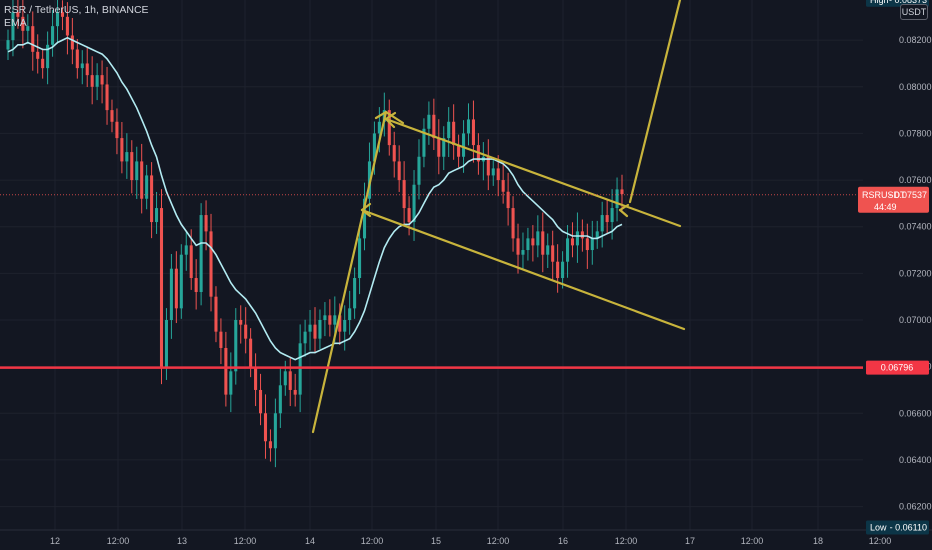  What do you see at coordinates (915, 413) in the screenshot?
I see `price-tick-label: 0.06600` at bounding box center [915, 413].